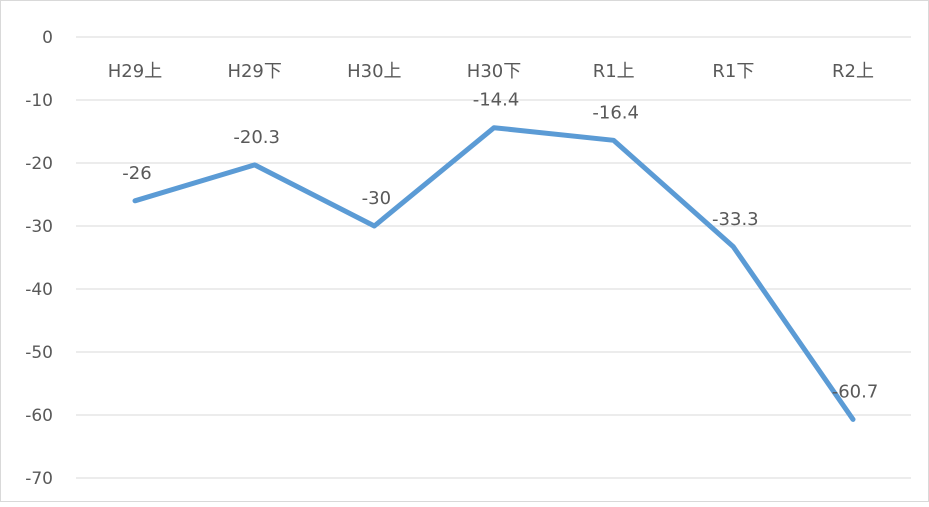 Image resolution: width=929 pixels, height=507 pixels. What do you see at coordinates (39, 479) in the screenshot?
I see `y-tick-label: -70` at bounding box center [39, 479].